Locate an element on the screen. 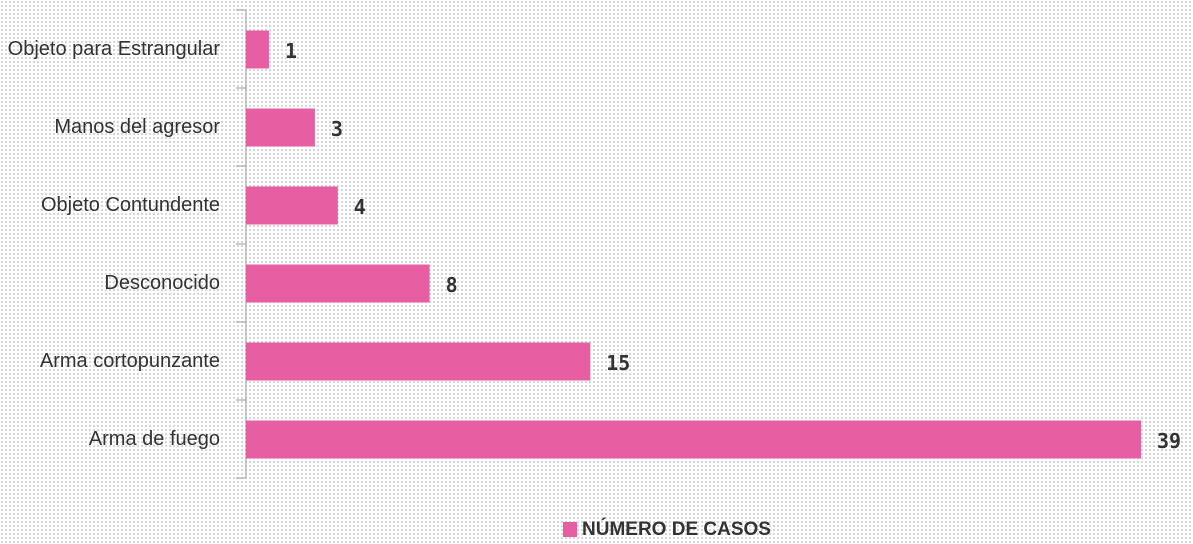  category-label: Manos del agresor is located at coordinates (137, 127).